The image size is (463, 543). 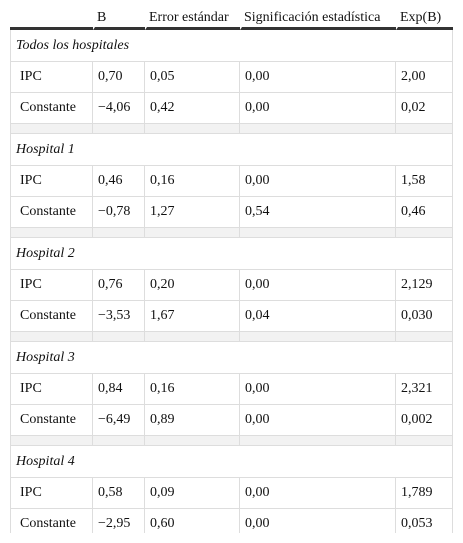 I want to click on data-row: IPC 0,84 0,16 0,00 2,321, so click(x=231, y=389).